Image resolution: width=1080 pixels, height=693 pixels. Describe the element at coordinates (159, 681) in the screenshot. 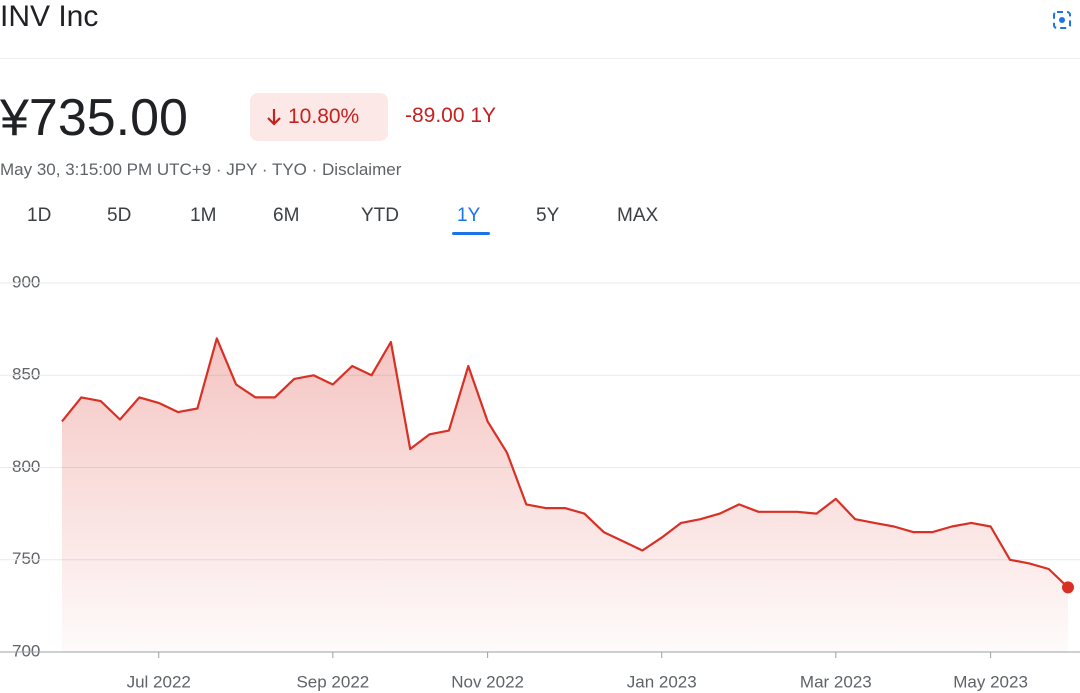

I see `x-tick-label: Jul 2022` at that location.